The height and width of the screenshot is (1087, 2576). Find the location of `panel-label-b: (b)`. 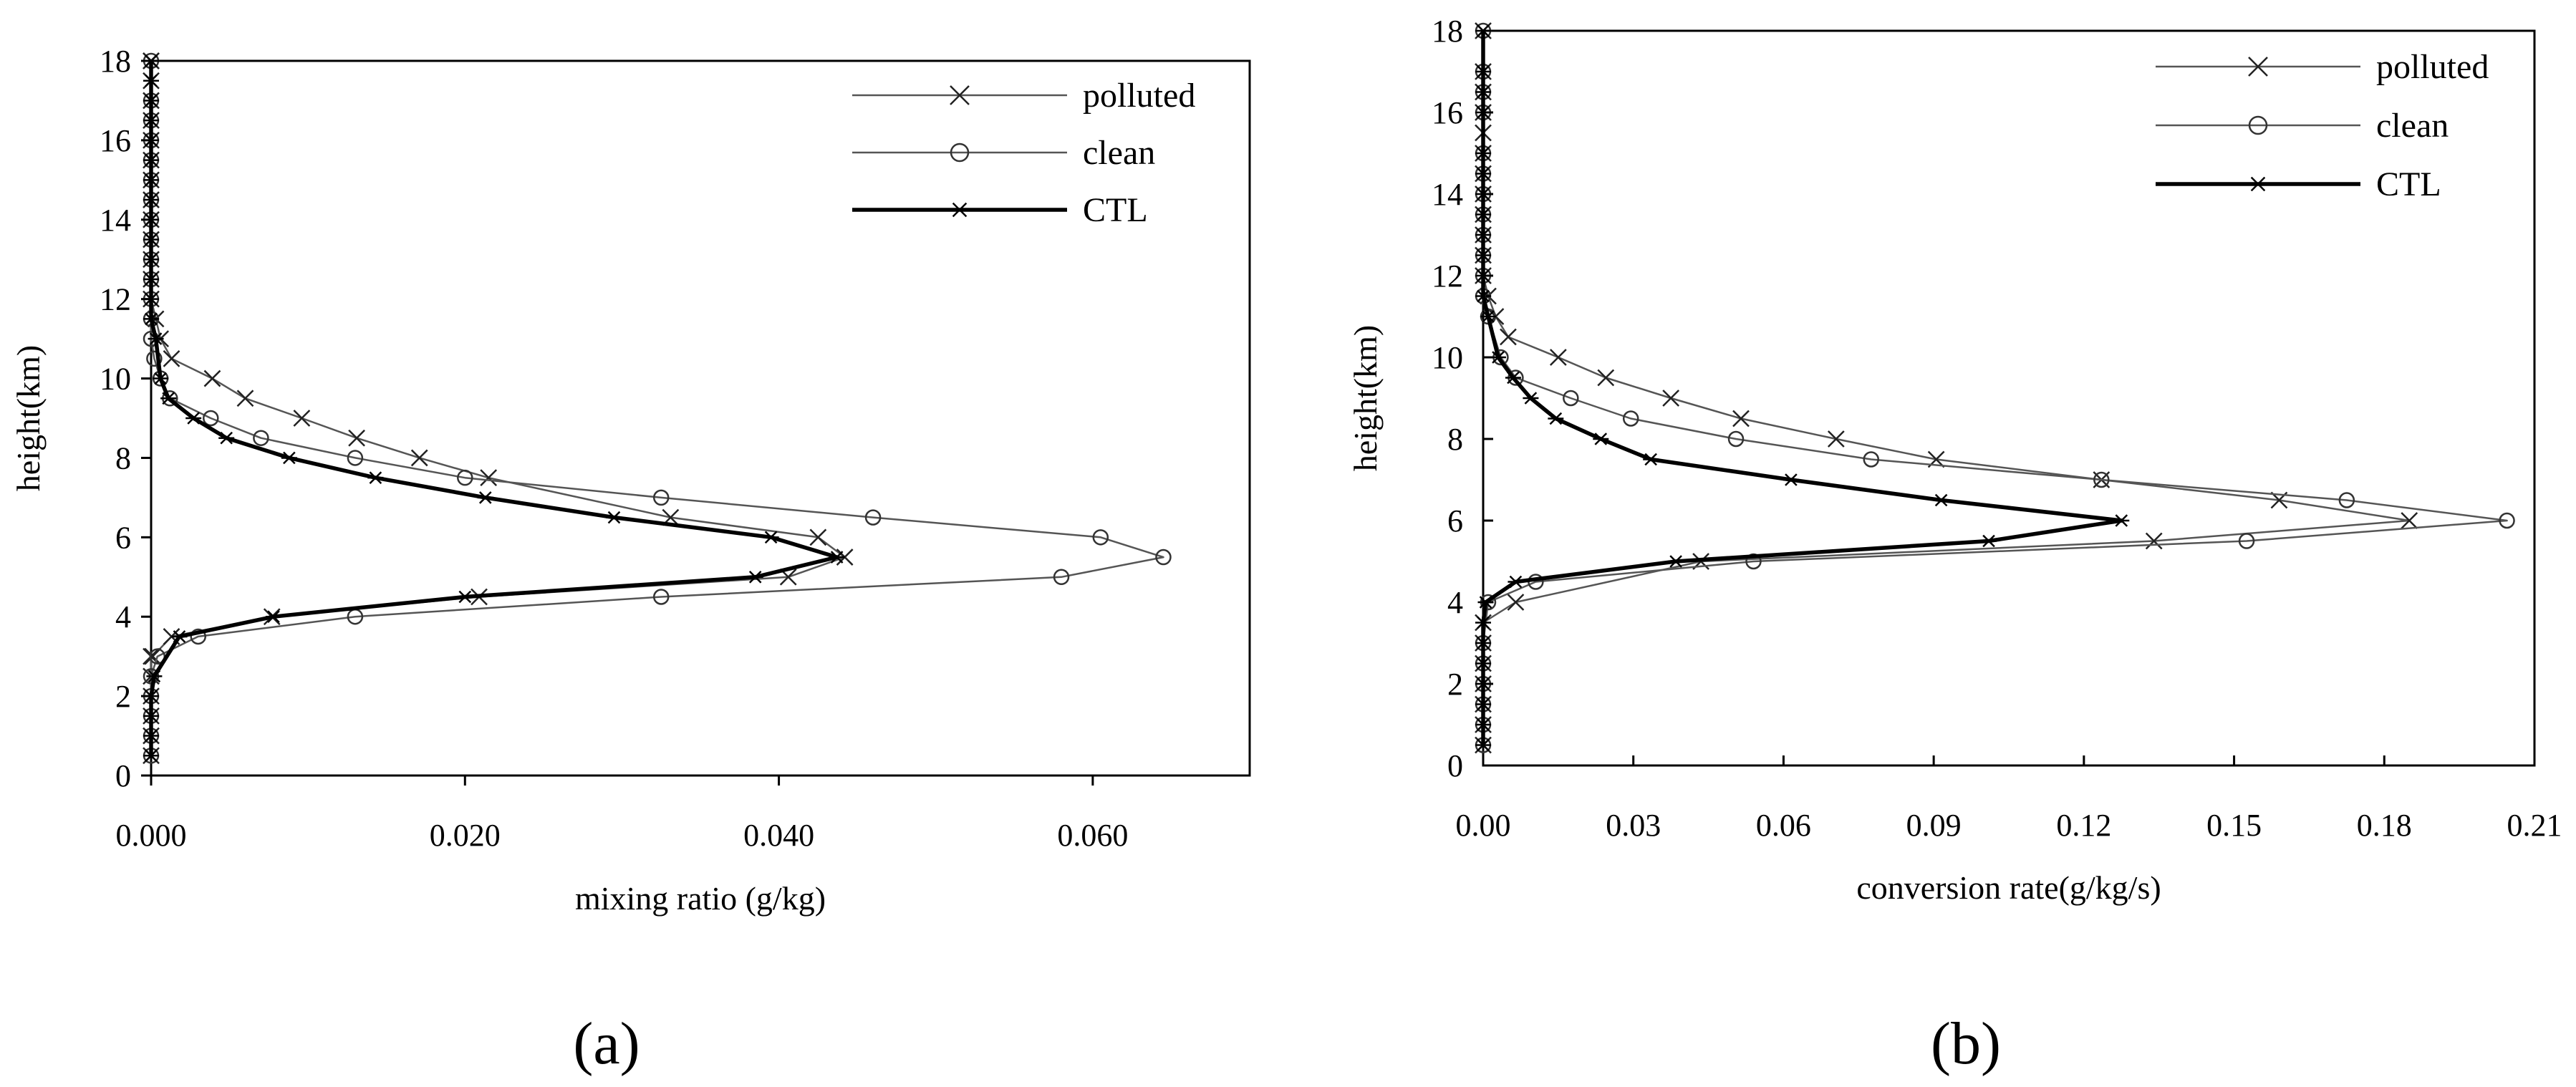

panel-label-b: (b) is located at coordinates (1966, 1044).